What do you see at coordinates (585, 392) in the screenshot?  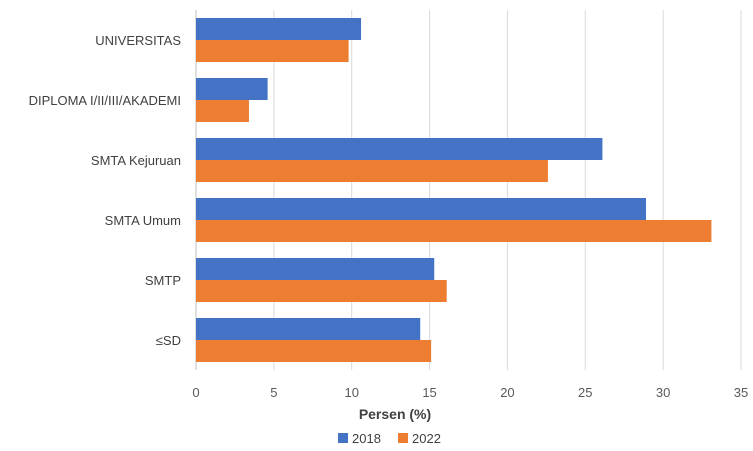 I see `x-tick-25: 25` at bounding box center [585, 392].